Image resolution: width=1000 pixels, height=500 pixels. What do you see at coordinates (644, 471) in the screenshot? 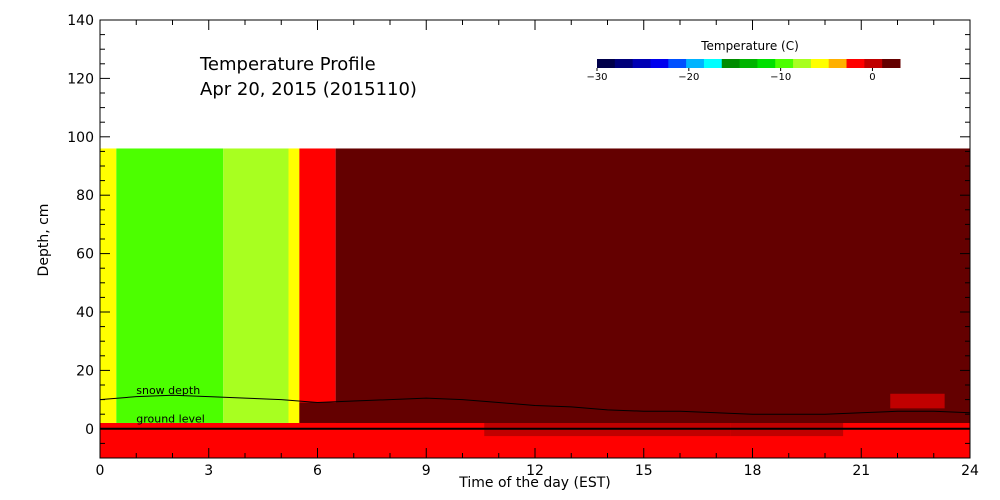
I see `x-tick-label: 15` at bounding box center [644, 471].